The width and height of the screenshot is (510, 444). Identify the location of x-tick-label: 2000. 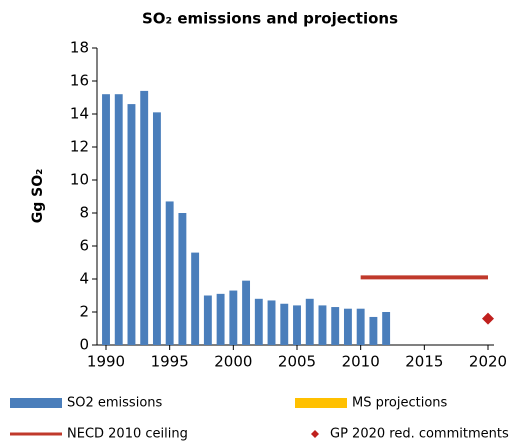
(233, 362).